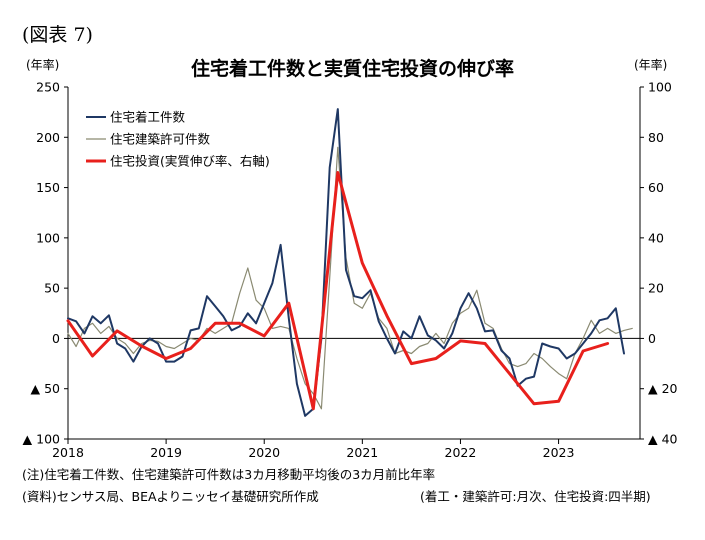  Describe the element at coordinates (264, 452) in the screenshot. I see `x-tick-label: 2020` at that location.